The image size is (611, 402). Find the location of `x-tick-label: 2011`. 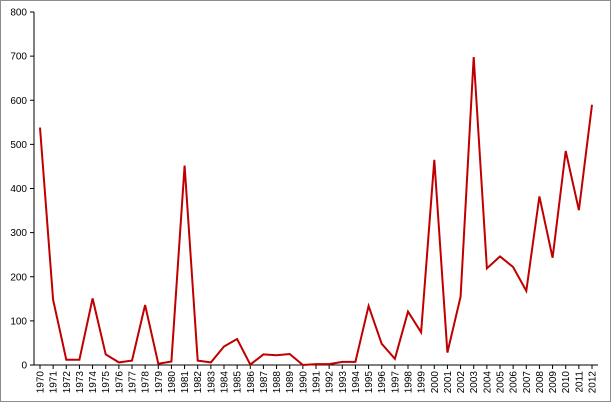

x-tick-label: 2011 is located at coordinates (579, 382).